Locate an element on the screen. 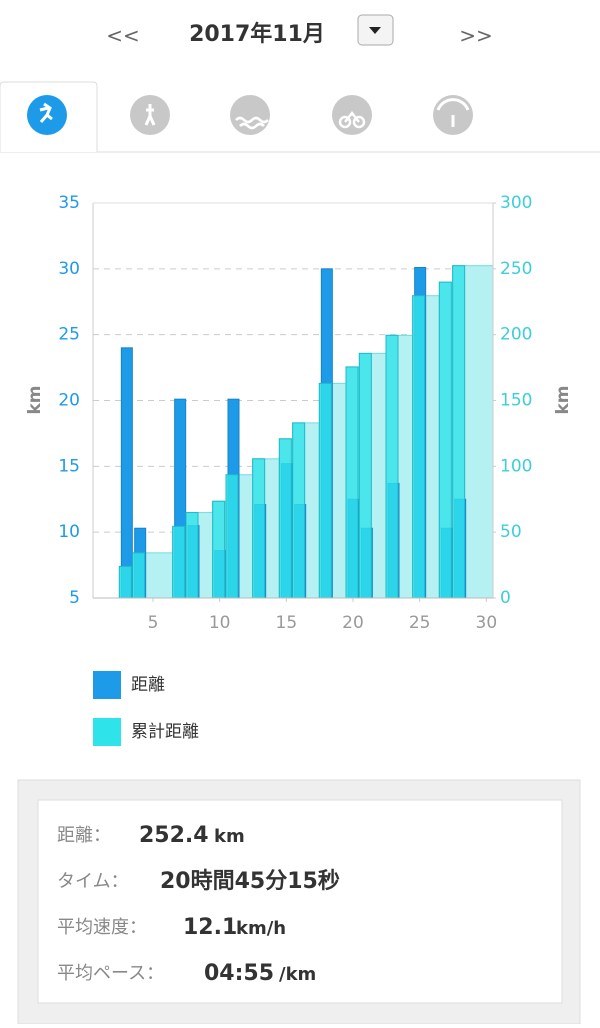 This screenshot has width=600, height=1028. y-tick-label: 15 is located at coordinates (69, 466).